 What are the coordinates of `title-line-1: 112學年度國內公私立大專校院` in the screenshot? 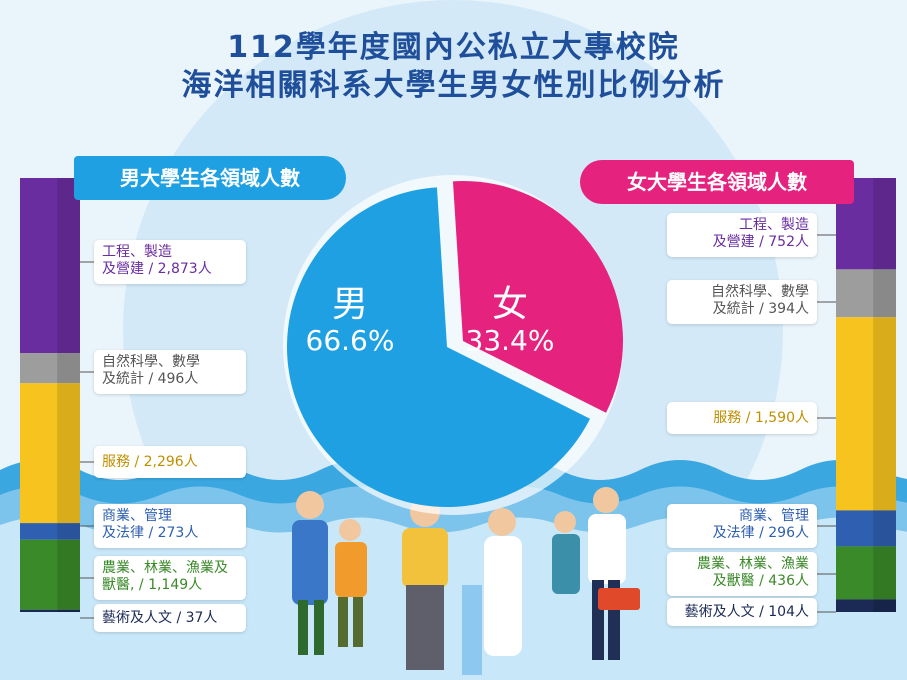 It's located at (453, 47).